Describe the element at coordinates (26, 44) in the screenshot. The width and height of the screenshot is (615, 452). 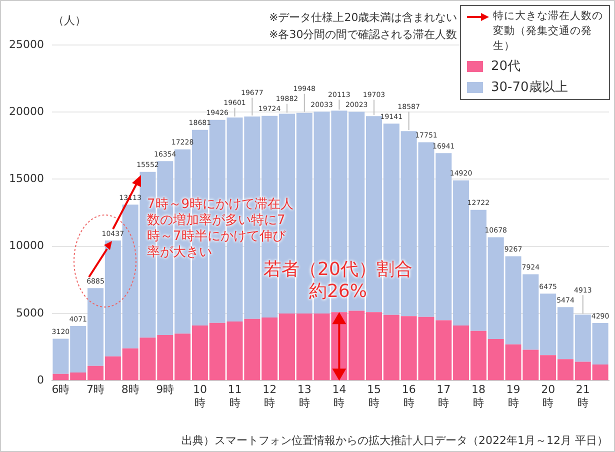
I see `y-tick-label: 25000` at that location.